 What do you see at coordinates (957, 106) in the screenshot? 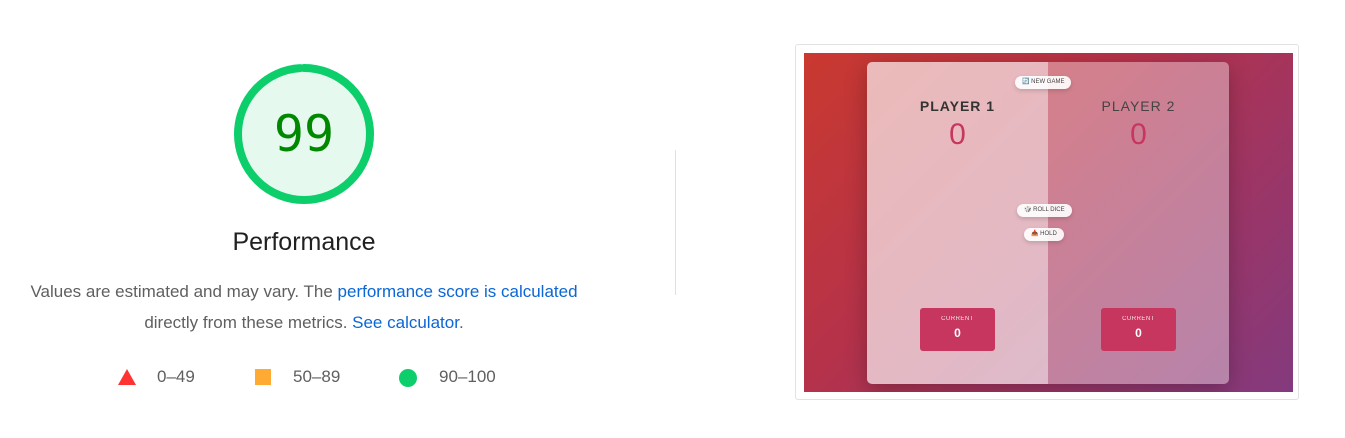
I see `player-1-name: PLAYER 1` at bounding box center [957, 106].